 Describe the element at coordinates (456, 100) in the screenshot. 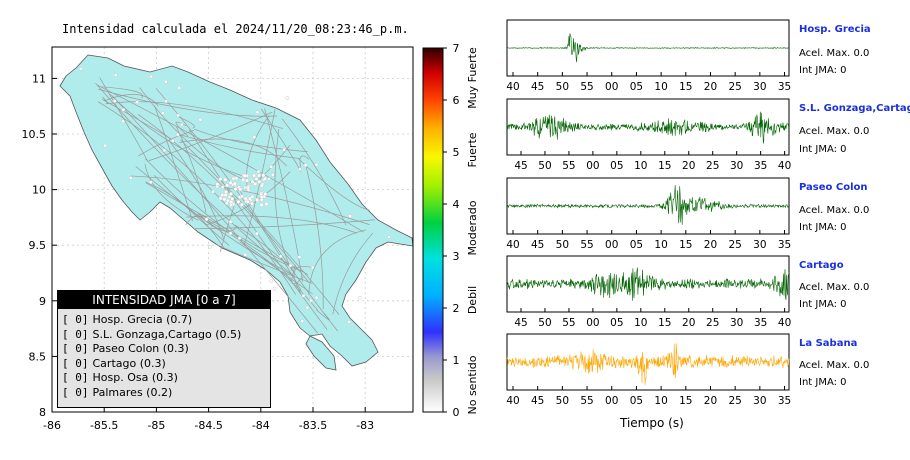

I see `colorbar-tick-label: 6` at that location.